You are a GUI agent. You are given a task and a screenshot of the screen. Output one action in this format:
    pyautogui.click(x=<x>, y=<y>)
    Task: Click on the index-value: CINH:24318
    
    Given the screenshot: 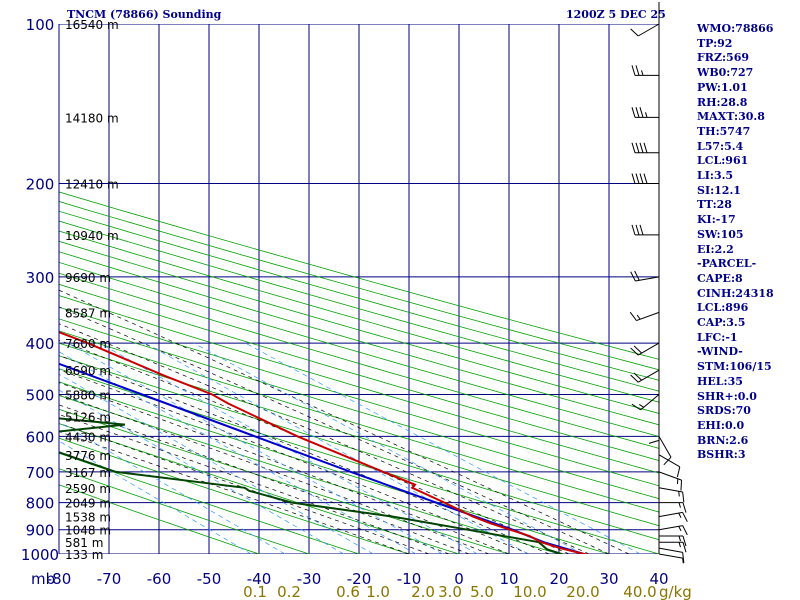 What is the action you would take?
    pyautogui.click(x=735, y=293)
    